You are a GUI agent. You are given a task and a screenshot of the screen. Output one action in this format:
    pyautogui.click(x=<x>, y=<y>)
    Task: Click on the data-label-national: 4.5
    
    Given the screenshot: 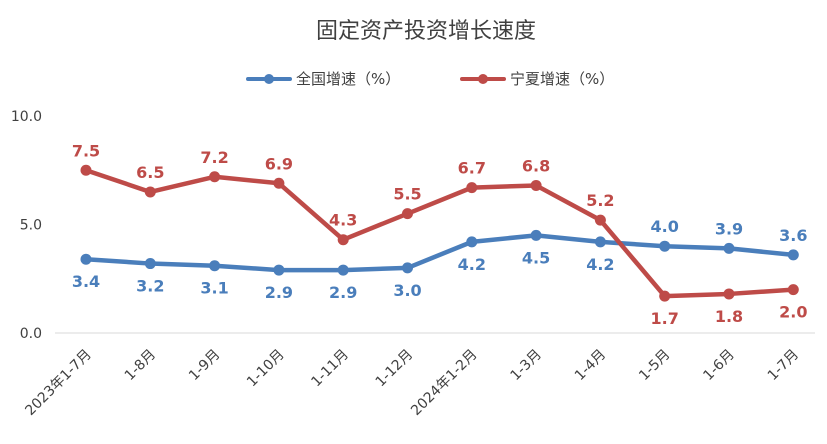 What is the action you would take?
    pyautogui.click(x=536, y=257)
    